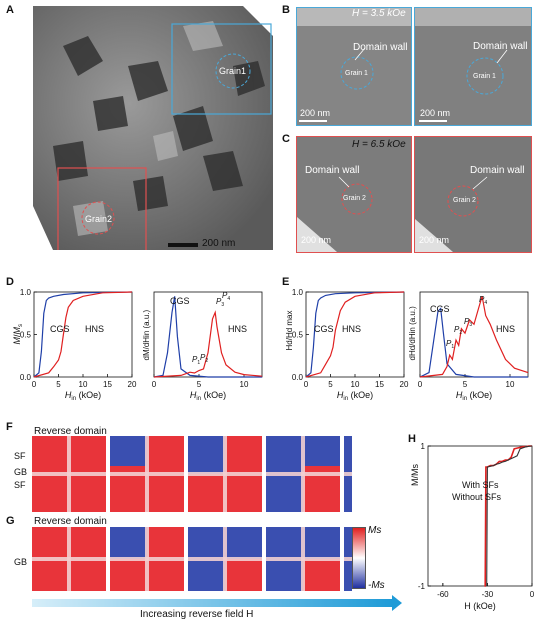  What do you see at coordinates (330, 384) in the screenshot?
I see `x-tick-label: 5` at bounding box center [330, 384].